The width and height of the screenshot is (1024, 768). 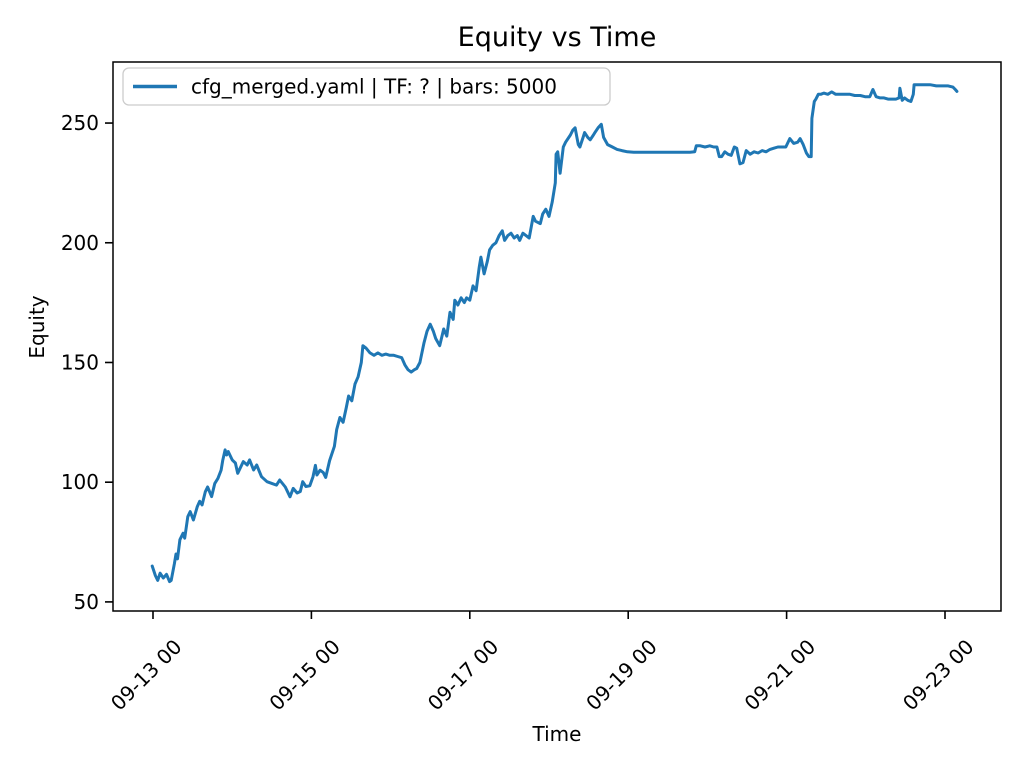 I want to click on chart-title: Equity vs Time, so click(x=557, y=37).